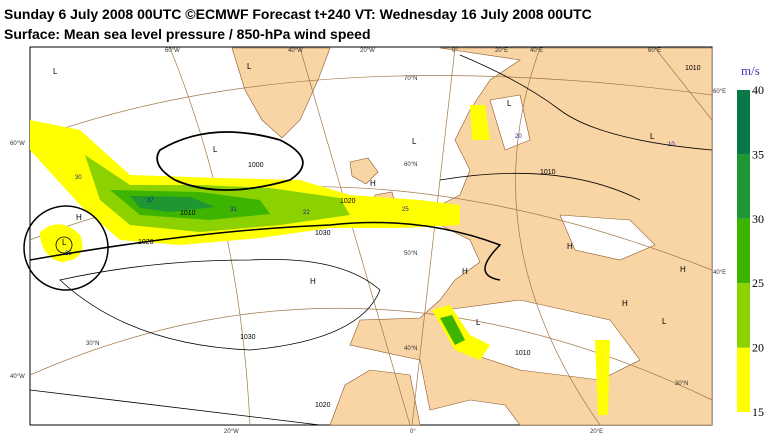 The height and width of the screenshot is (443, 776). What do you see at coordinates (758, 90) in the screenshot?
I see `colorbar-tick-label: 40` at bounding box center [758, 90].